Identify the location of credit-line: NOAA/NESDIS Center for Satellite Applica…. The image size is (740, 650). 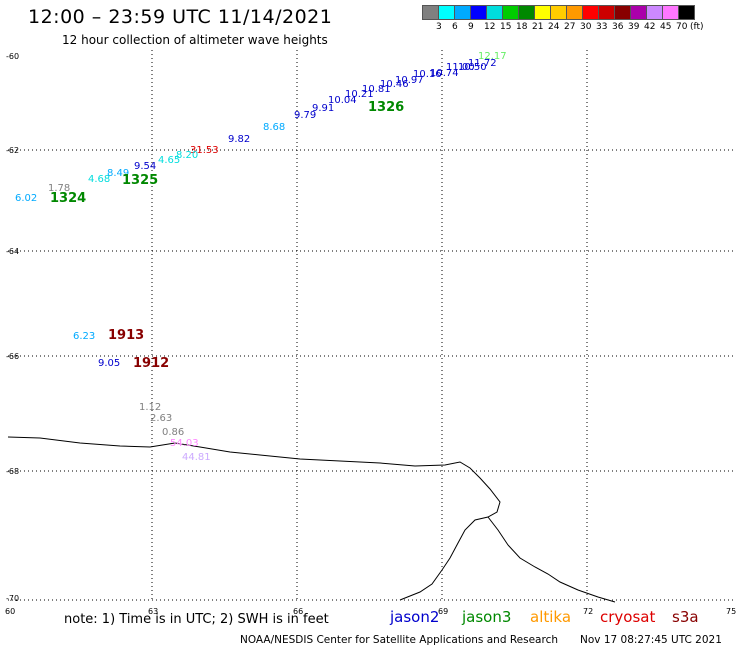
(399, 640).